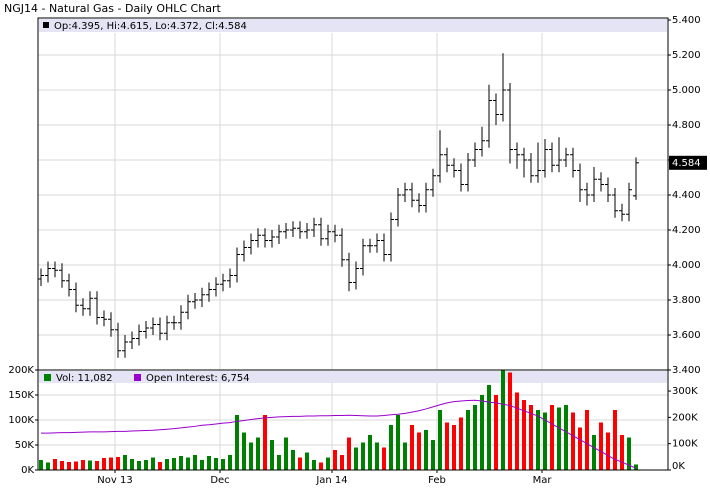  I want to click on y2-tick-label: 100K, so click(685, 444).